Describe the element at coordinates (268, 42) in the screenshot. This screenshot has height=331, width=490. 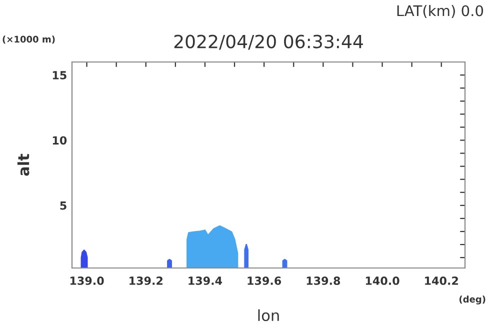
I see `chart-title: 2022/04/20 06:33:44` at that location.